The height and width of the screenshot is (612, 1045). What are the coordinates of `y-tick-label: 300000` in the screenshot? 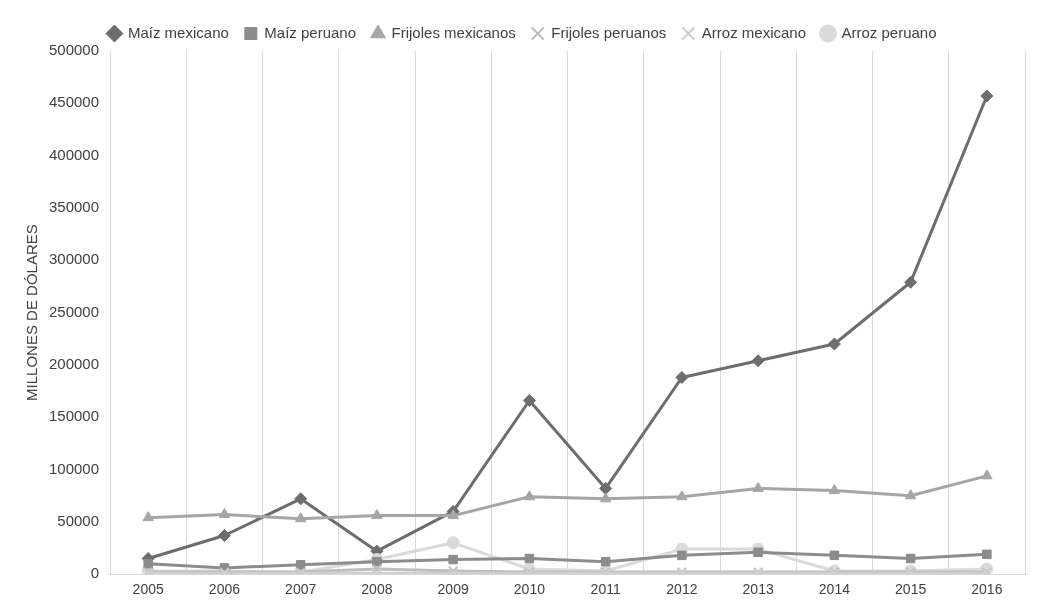 It's located at (74, 259).